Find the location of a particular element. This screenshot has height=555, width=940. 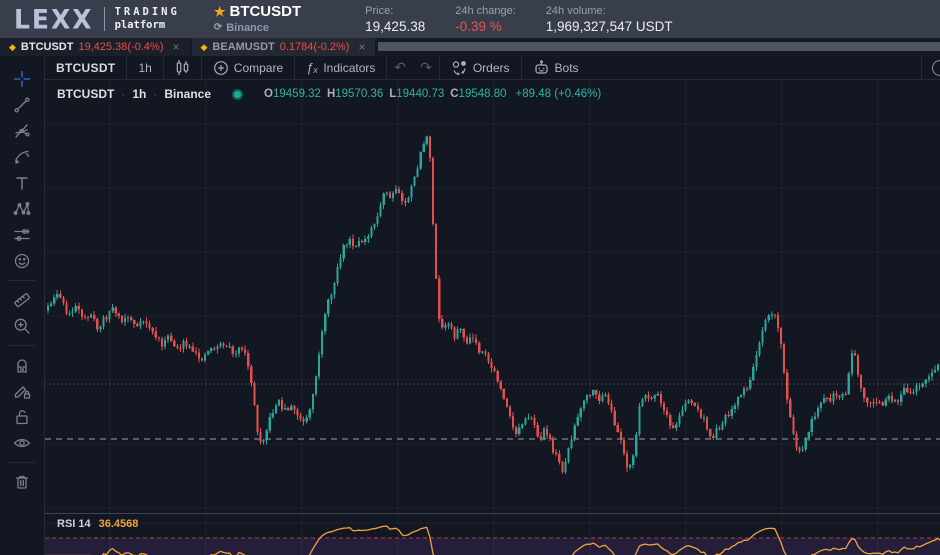

price-value: 19,425.38 is located at coordinates (395, 26).